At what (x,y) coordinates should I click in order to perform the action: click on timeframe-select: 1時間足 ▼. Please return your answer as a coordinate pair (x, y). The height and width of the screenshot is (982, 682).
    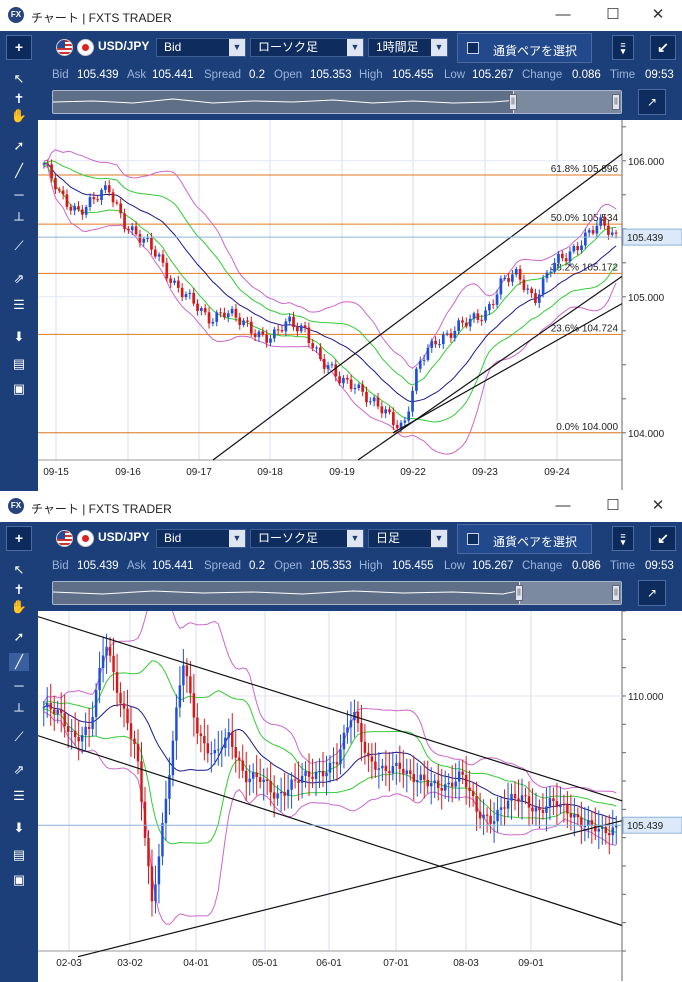
    Looking at the image, I should click on (408, 47).